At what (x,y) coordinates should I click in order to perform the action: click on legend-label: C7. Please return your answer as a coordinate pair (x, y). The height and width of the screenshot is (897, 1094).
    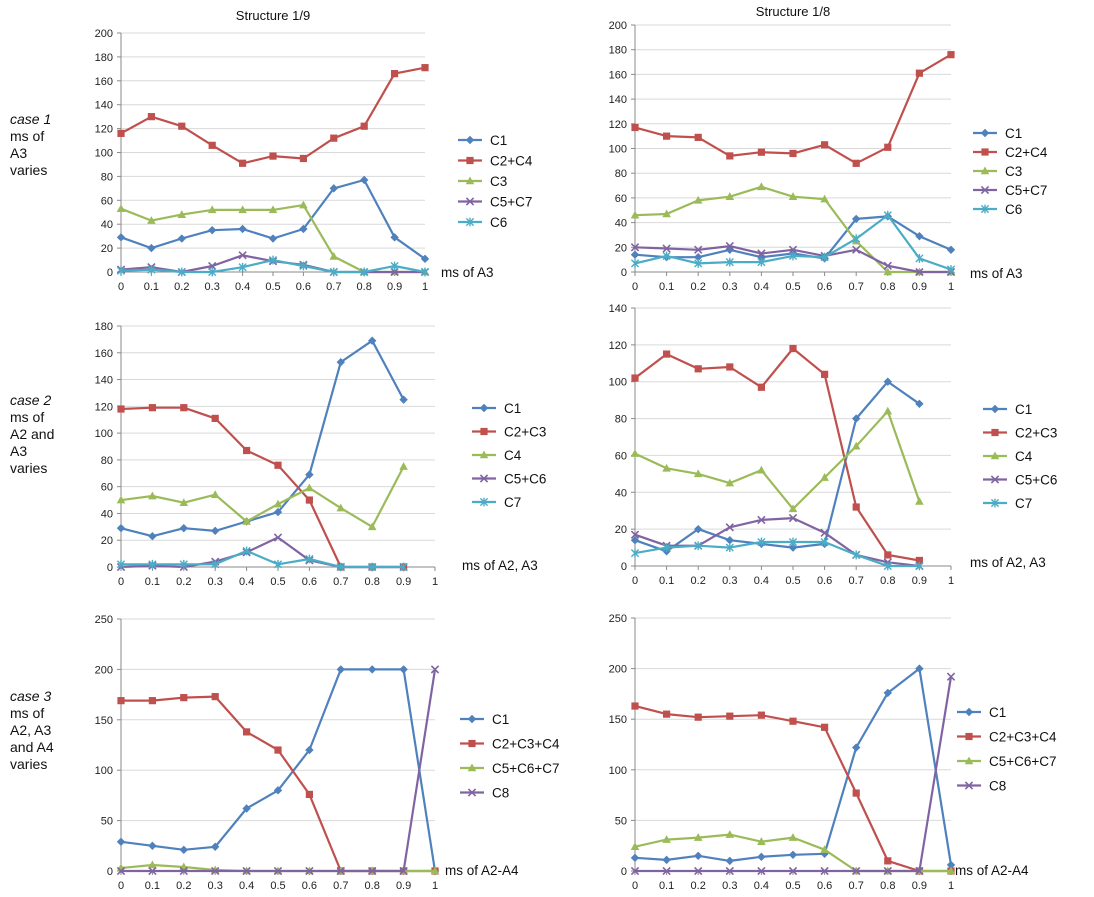
    Looking at the image, I should click on (512, 502).